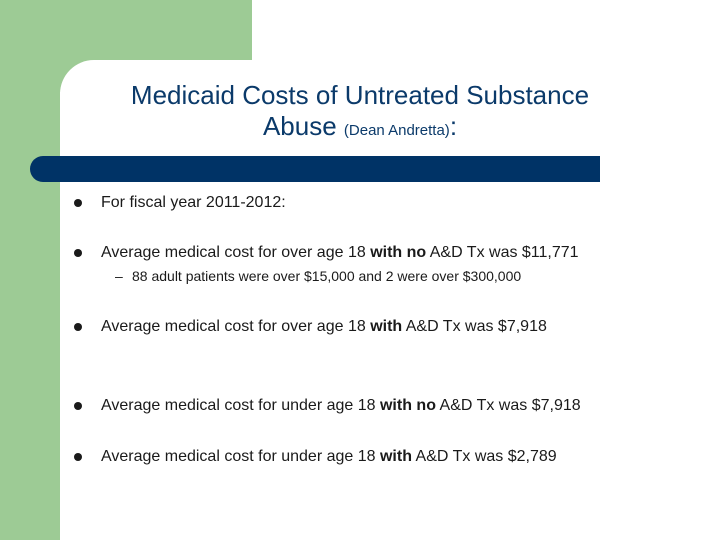  I want to click on bullet-text-pre: For fiscal year 2011-2012:, so click(193, 202).